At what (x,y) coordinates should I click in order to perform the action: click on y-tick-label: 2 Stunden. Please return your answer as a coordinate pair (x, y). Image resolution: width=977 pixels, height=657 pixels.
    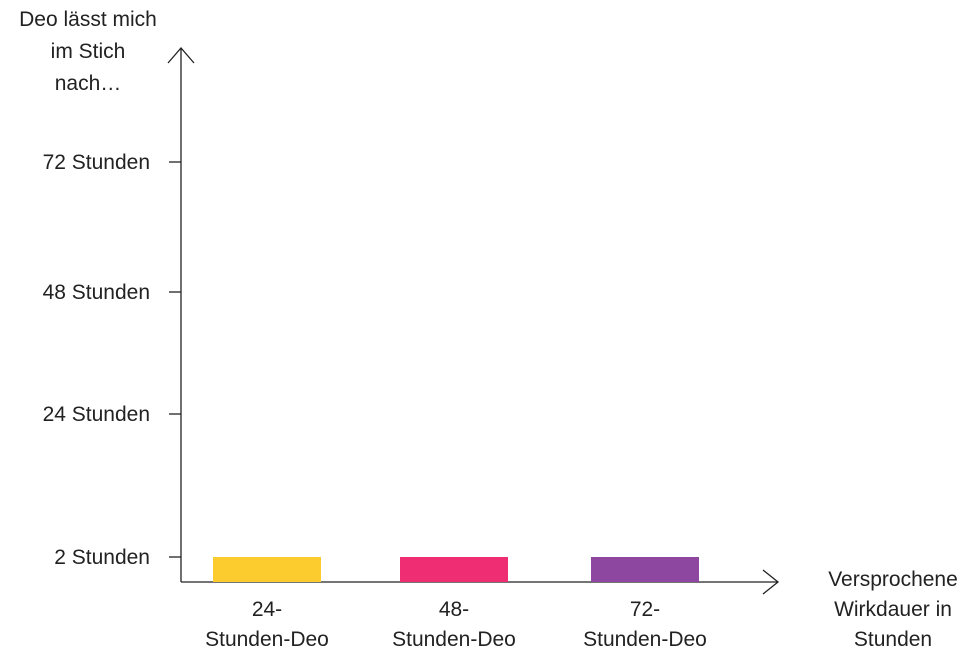
    Looking at the image, I should click on (102, 557).